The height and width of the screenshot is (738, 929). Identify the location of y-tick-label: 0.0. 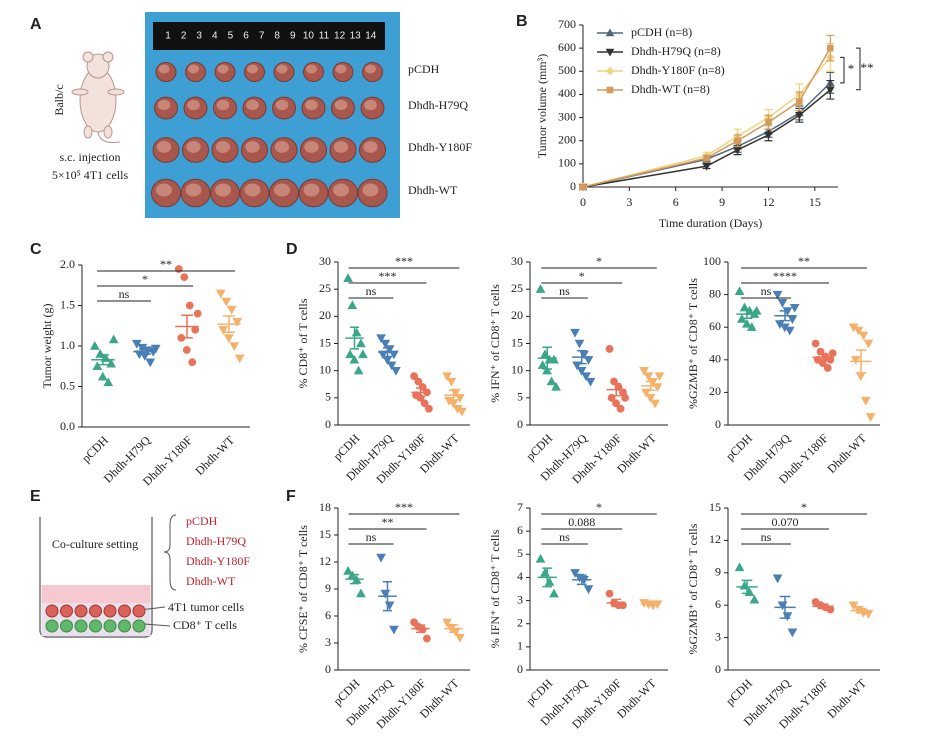
(67, 426).